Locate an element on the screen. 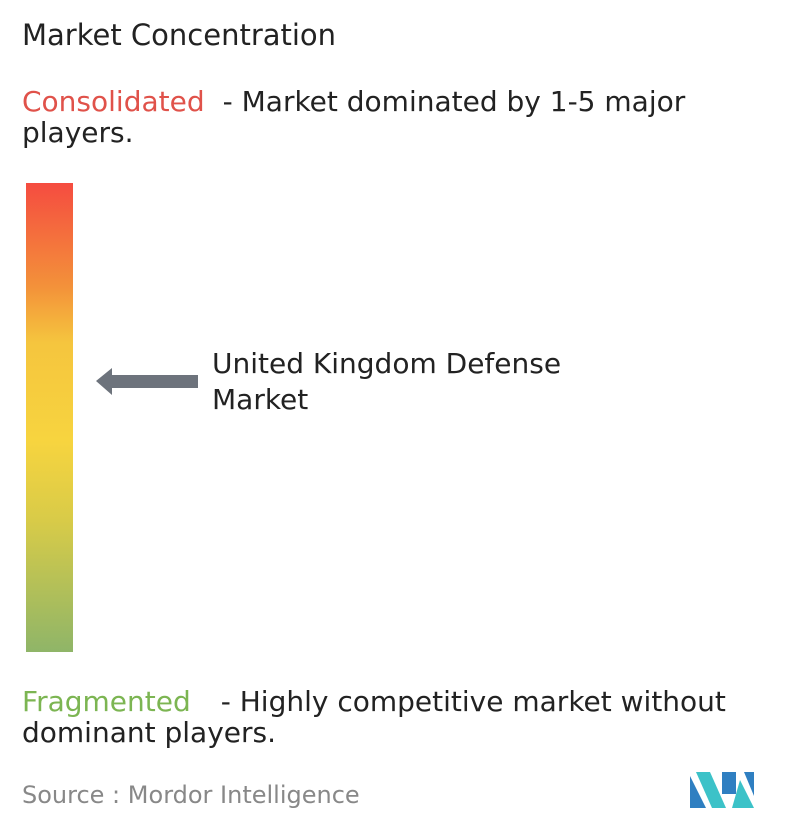 This screenshot has height=834, width=796. source-name: Mordor Intelligence is located at coordinates (243, 795).